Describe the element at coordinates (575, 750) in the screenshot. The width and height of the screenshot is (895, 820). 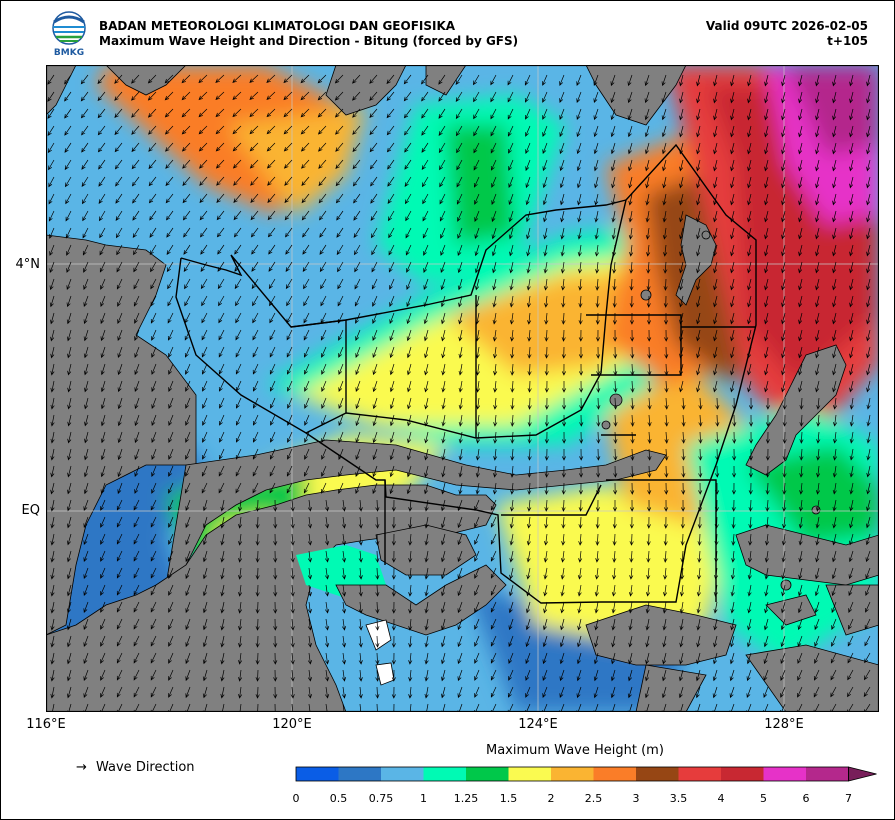
I see `colorbar-title: Maximum Wave Height (m)` at that location.